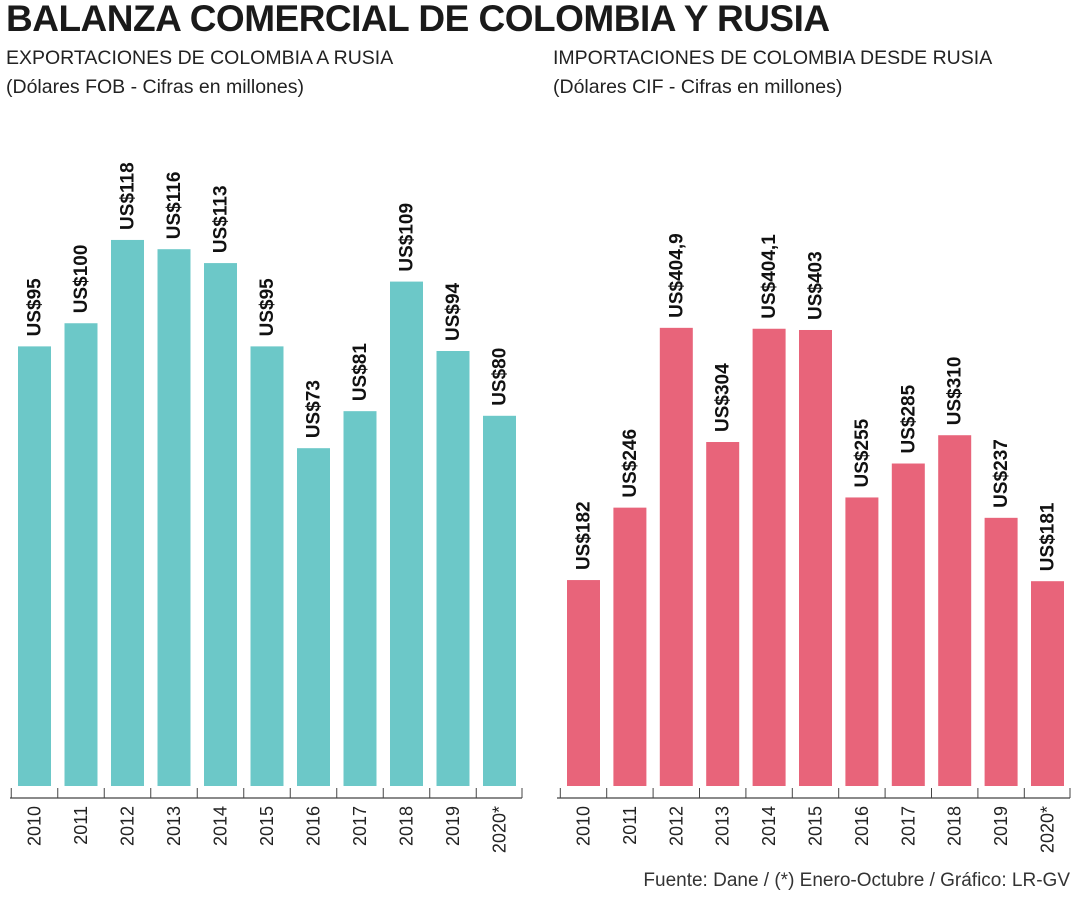  Describe the element at coordinates (723, 826) in the screenshot. I see `imports-category-label-2013: 2013` at that location.